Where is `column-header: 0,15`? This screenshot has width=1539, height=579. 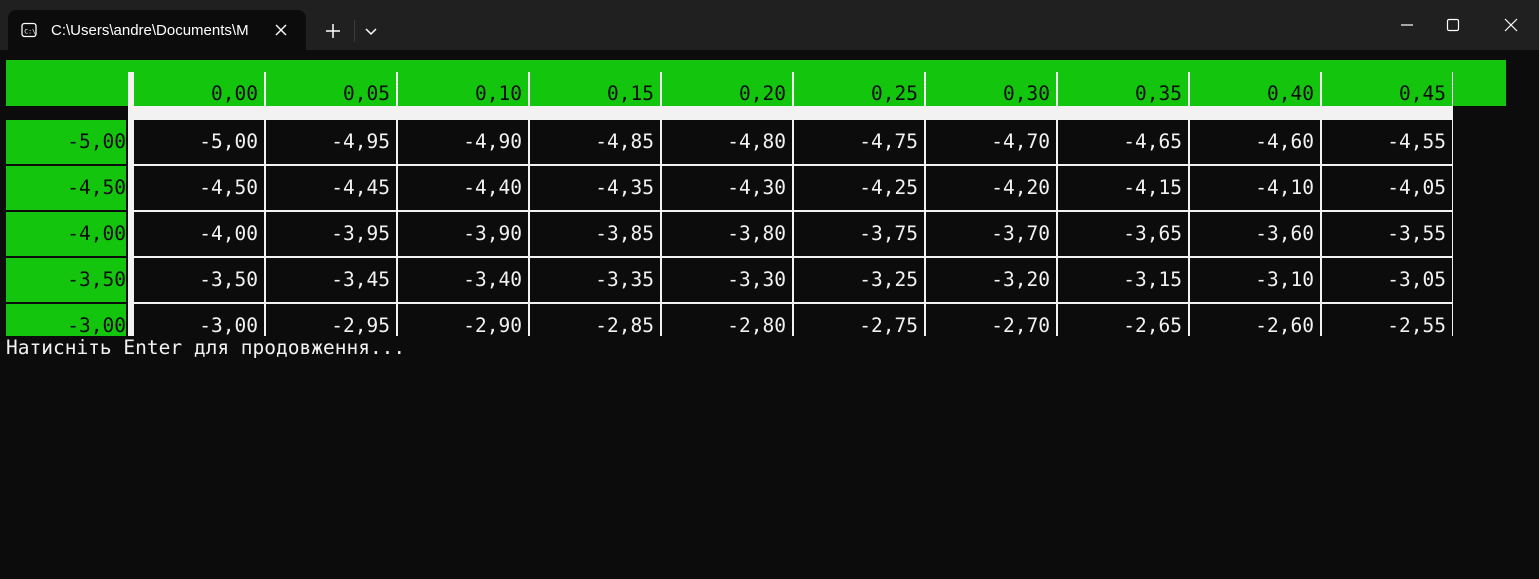 column-header: 0,15 is located at coordinates (595, 89).